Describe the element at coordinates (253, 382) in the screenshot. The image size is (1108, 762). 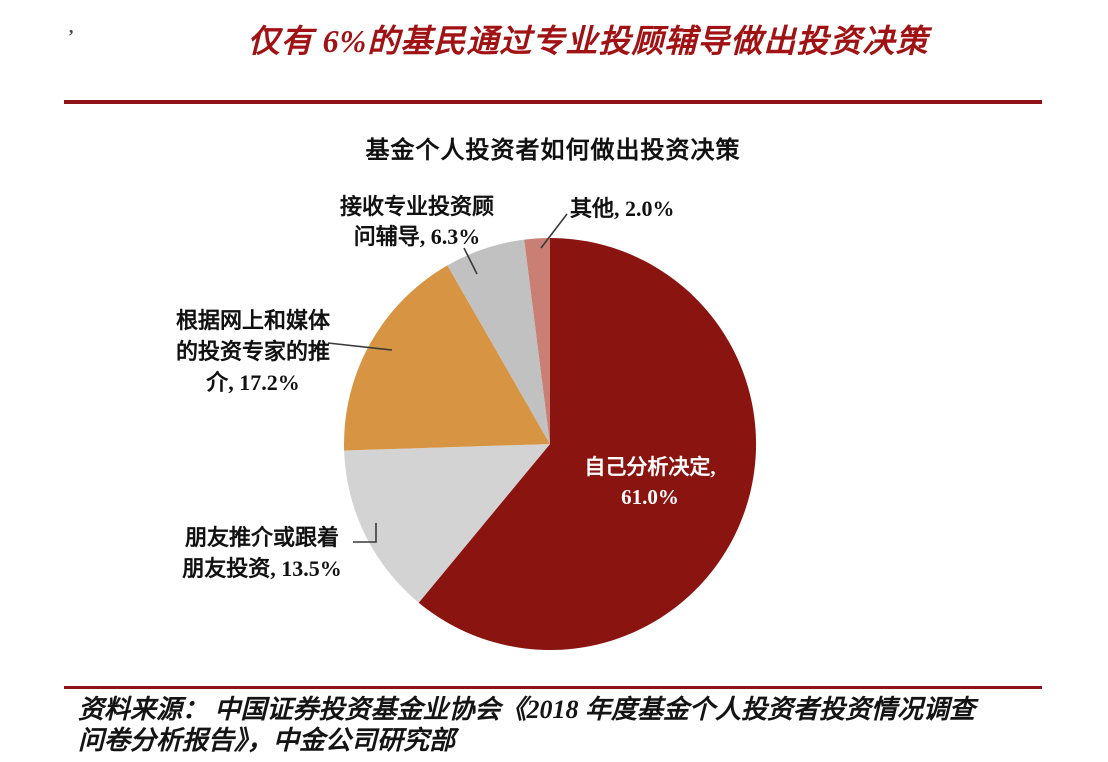
I see `pie-label-media-line3: 介, 17.2%` at that location.